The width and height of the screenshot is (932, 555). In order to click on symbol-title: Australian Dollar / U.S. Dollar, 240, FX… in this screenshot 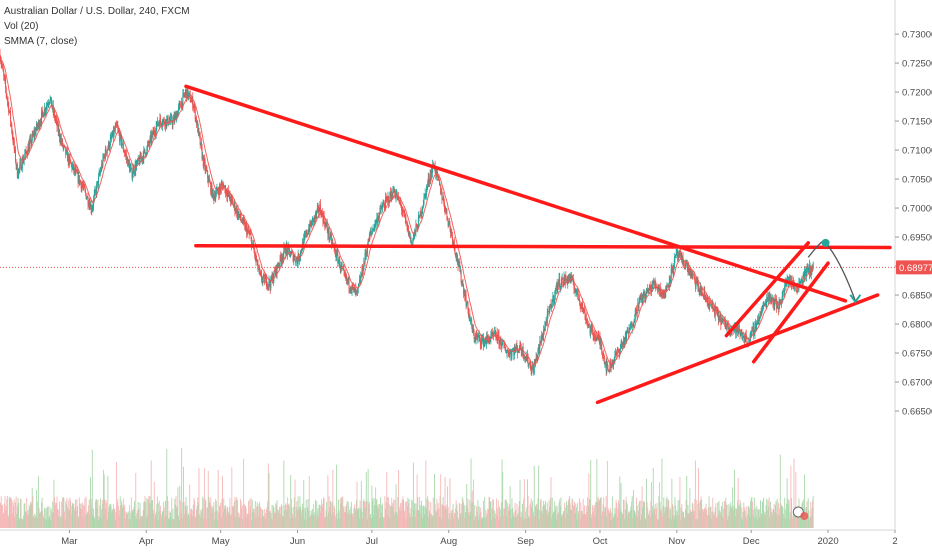, I will do `click(97, 11)`.